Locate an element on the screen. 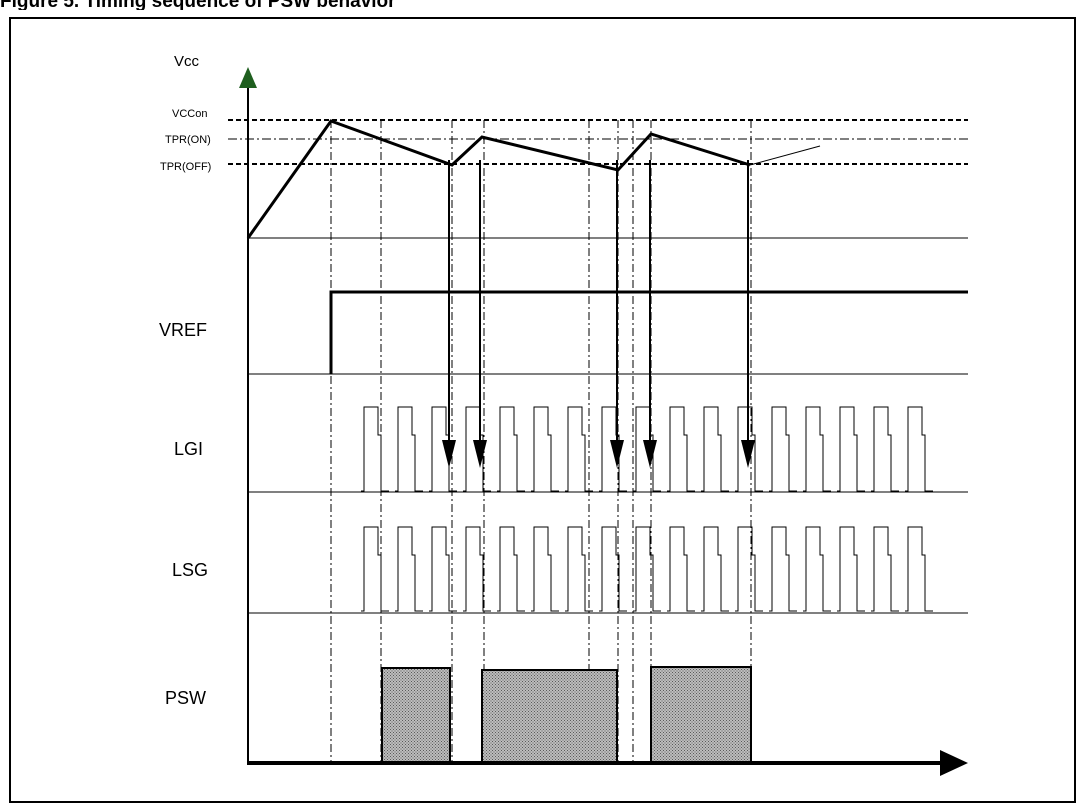 This screenshot has height=807, width=1080. psw-waveform is located at coordinates (566, 715).